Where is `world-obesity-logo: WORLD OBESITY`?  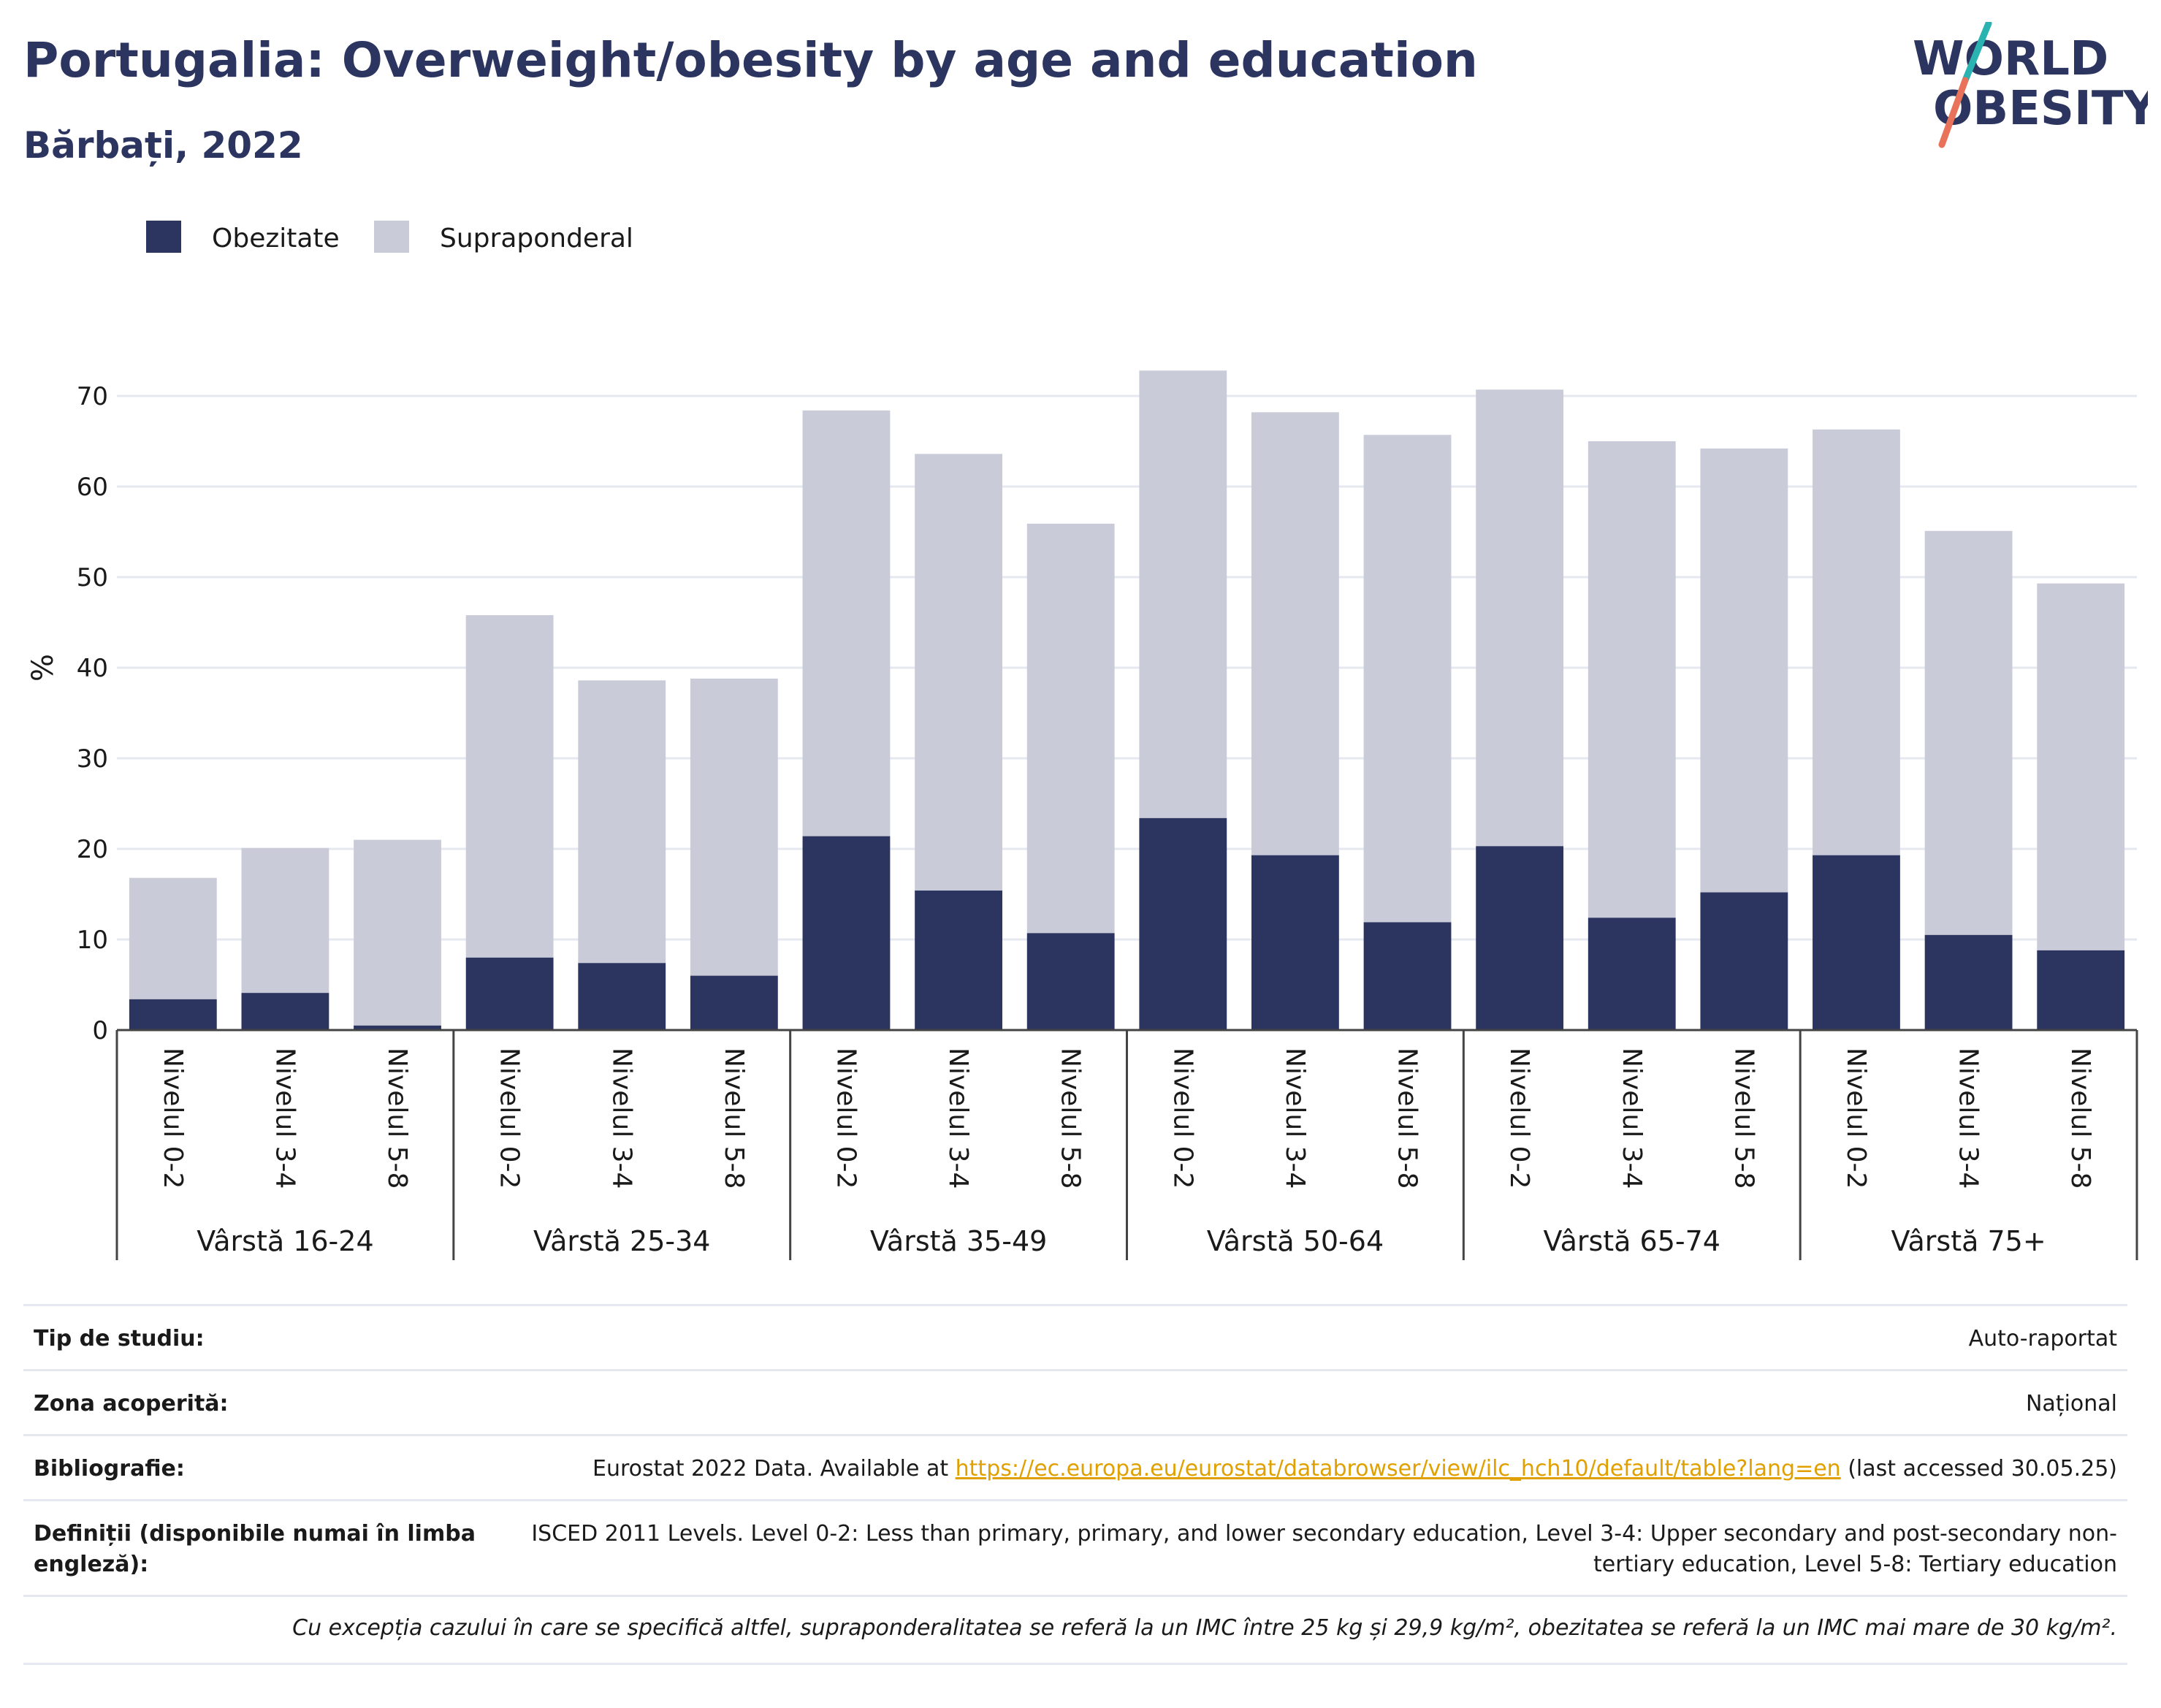 world-obesity-logo: WORLD OBESITY is located at coordinates (2031, 85).